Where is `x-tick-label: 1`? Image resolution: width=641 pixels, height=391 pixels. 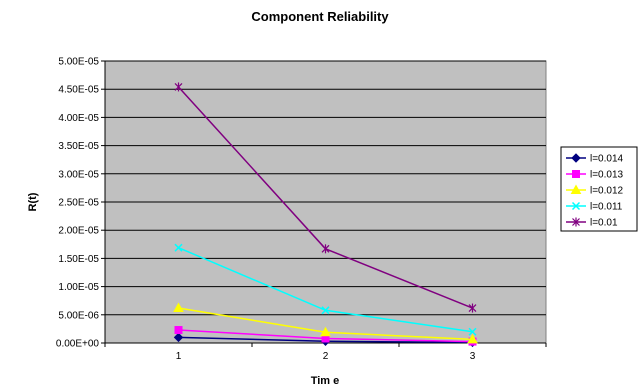
x-tick-label: 1 is located at coordinates (179, 356).